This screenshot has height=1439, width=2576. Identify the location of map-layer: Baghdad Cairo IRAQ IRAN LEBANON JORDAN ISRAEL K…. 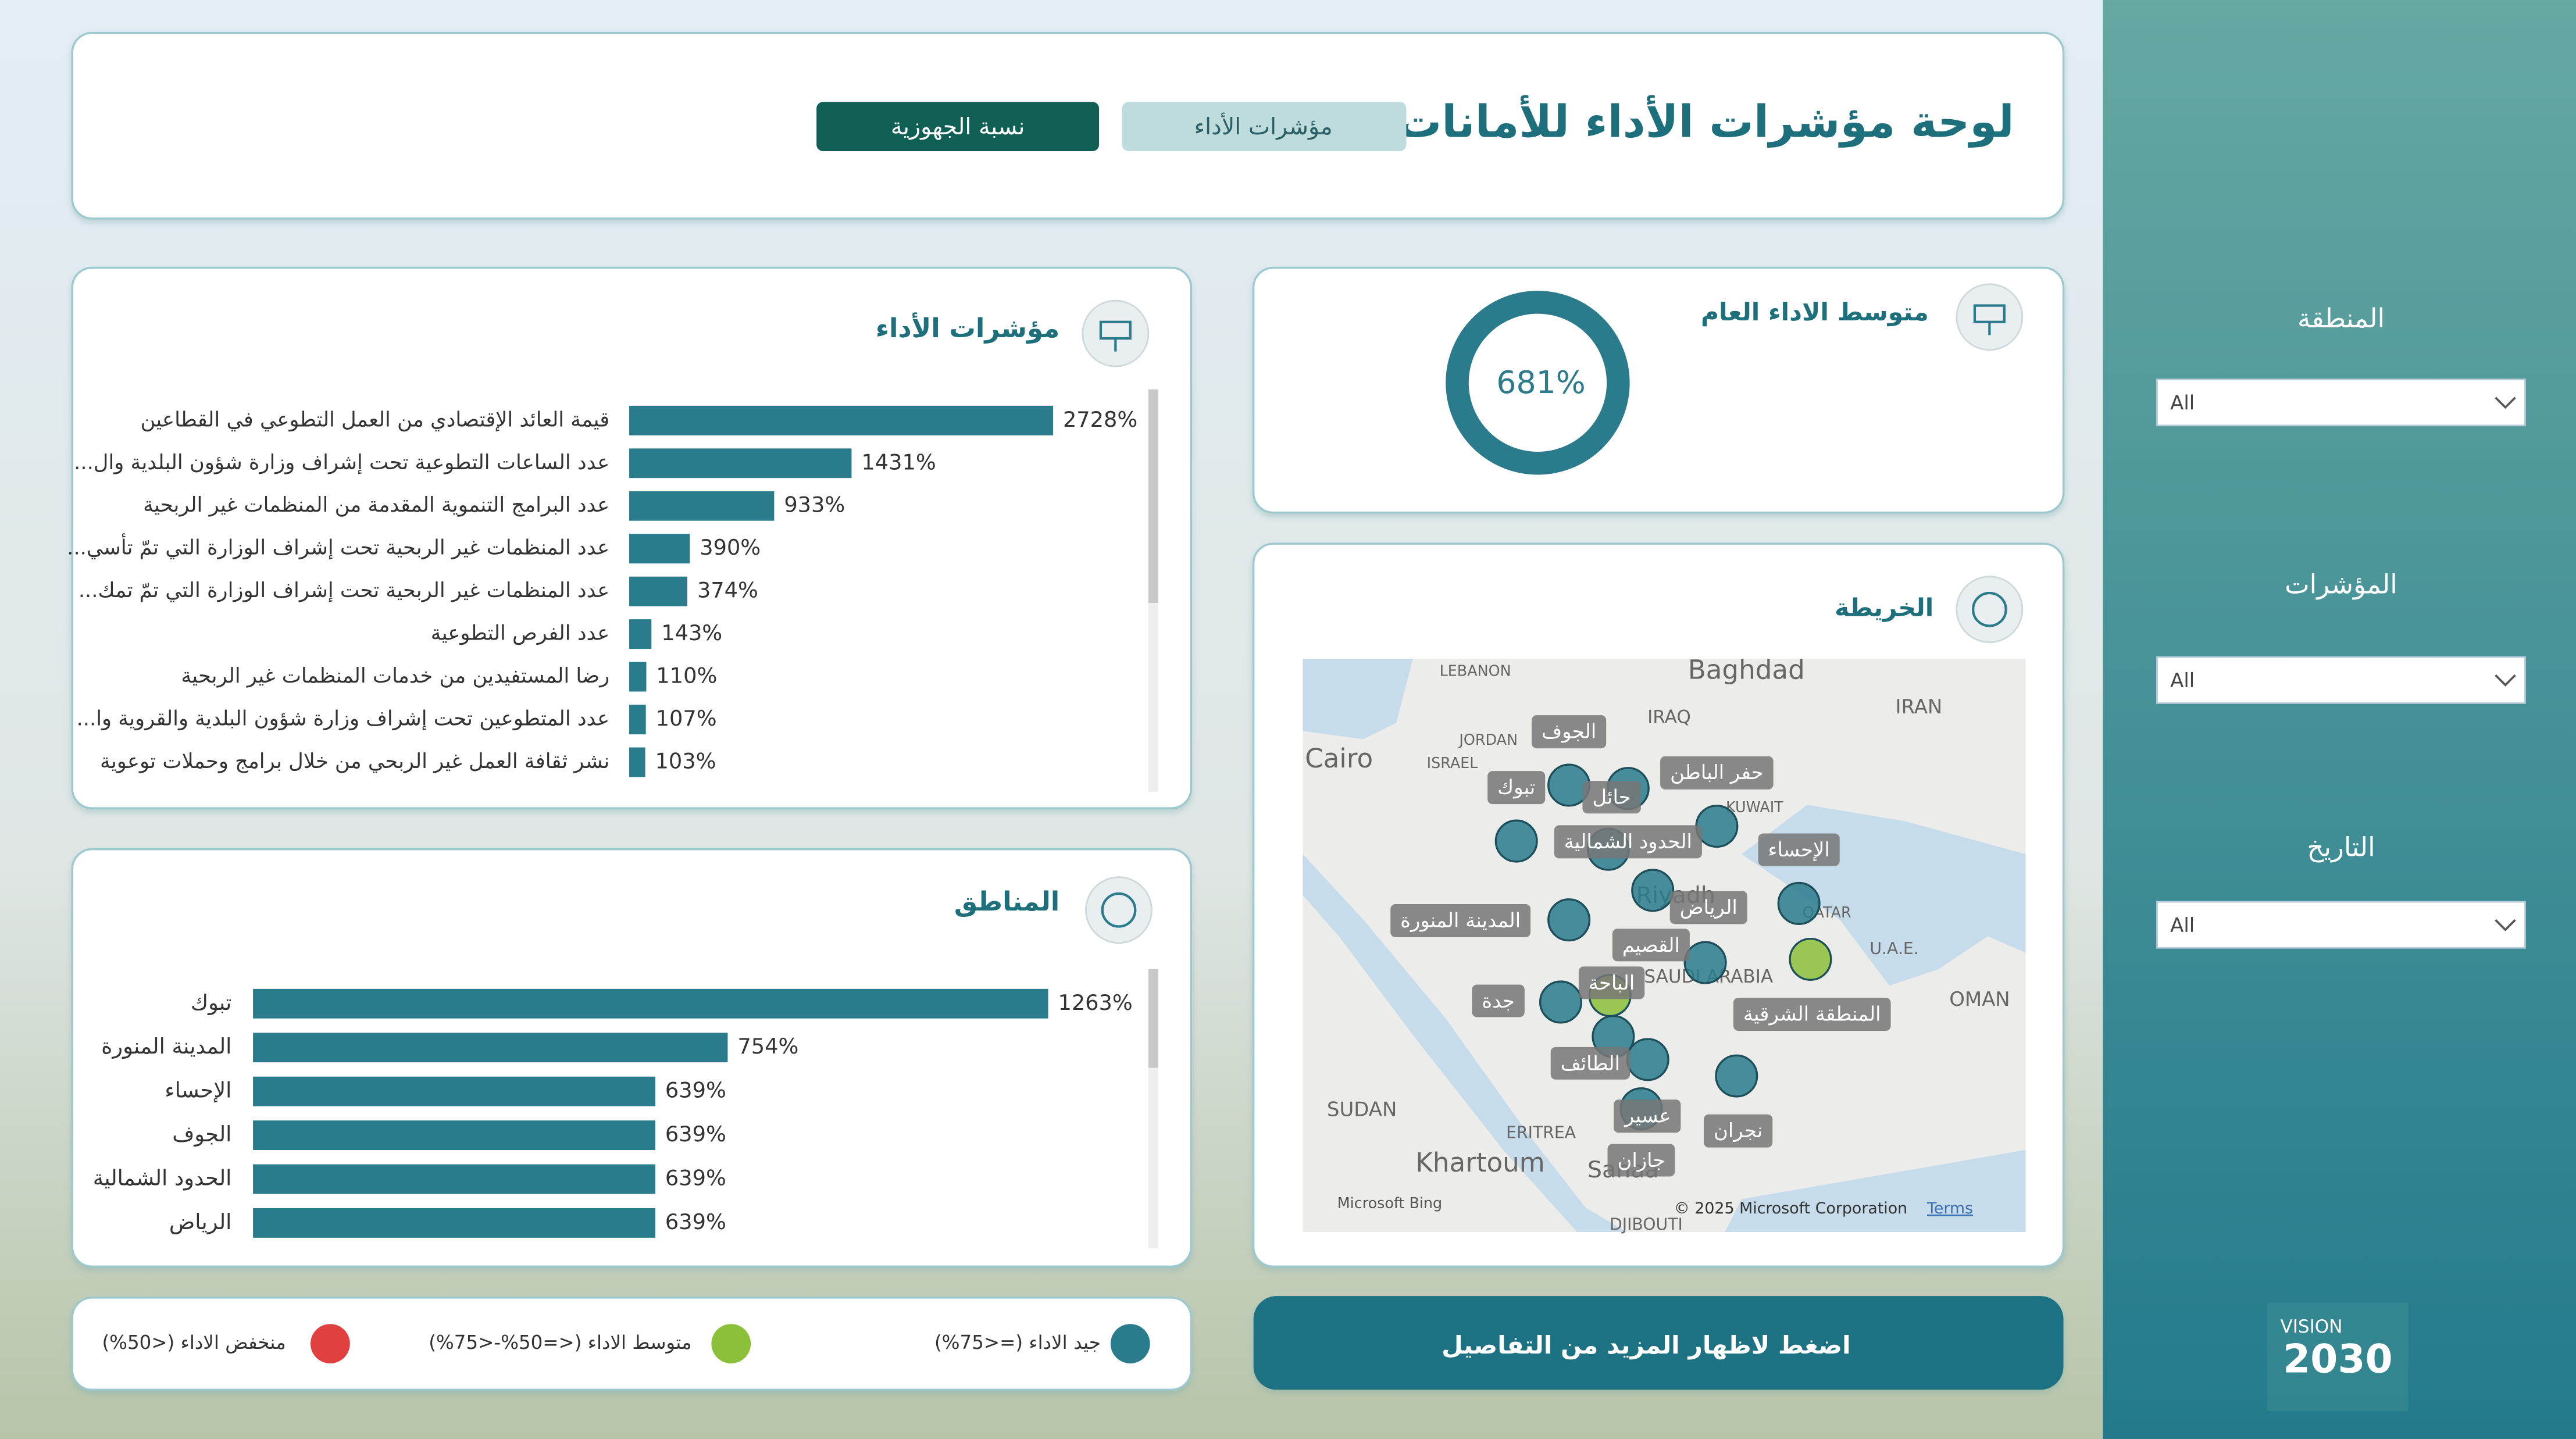
(1658, 944).